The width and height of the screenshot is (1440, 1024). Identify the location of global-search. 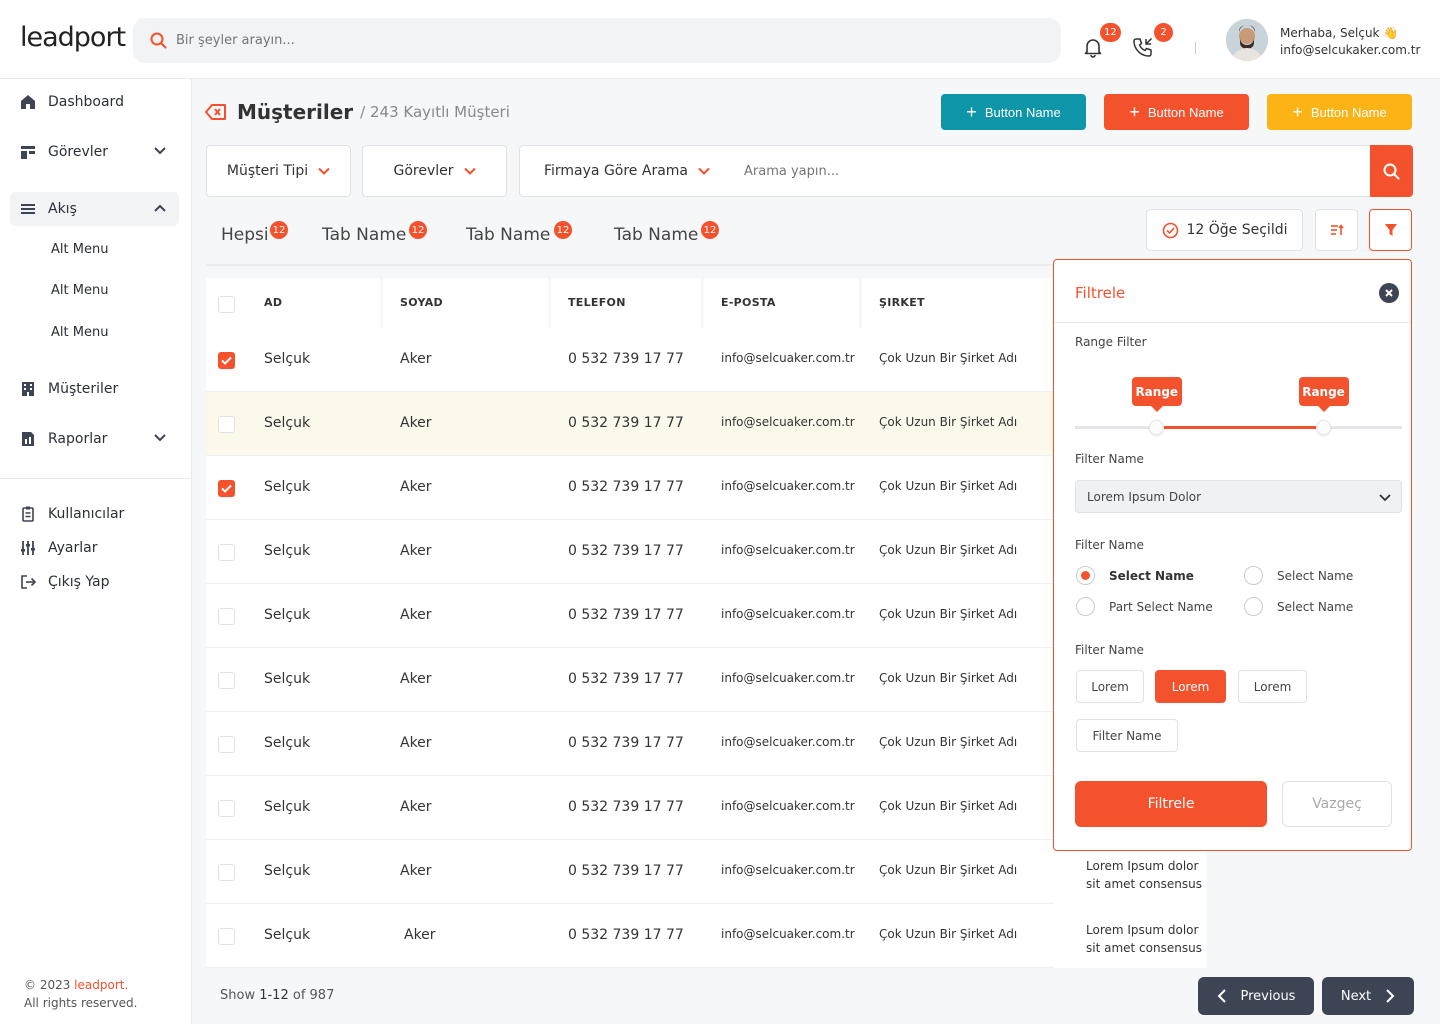
(597, 40).